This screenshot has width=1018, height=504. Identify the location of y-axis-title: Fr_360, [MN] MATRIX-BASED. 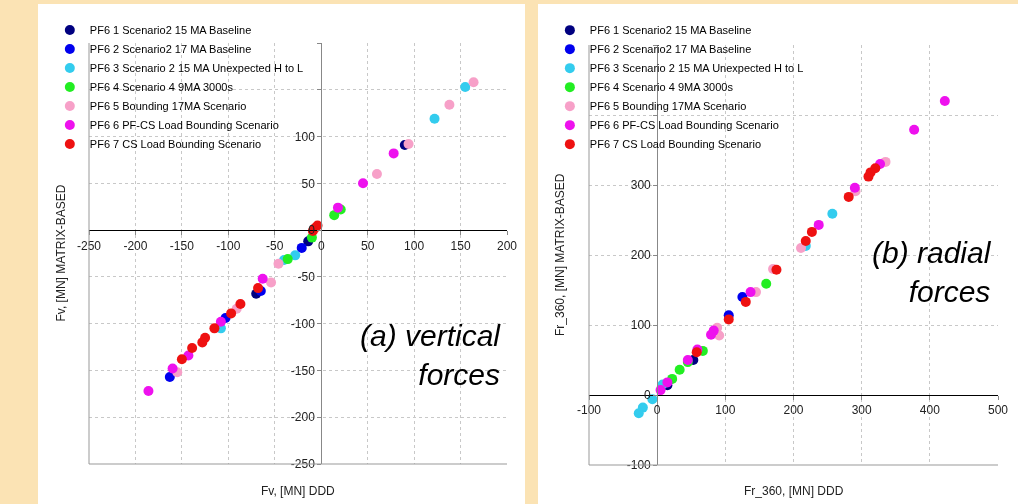
(560, 254).